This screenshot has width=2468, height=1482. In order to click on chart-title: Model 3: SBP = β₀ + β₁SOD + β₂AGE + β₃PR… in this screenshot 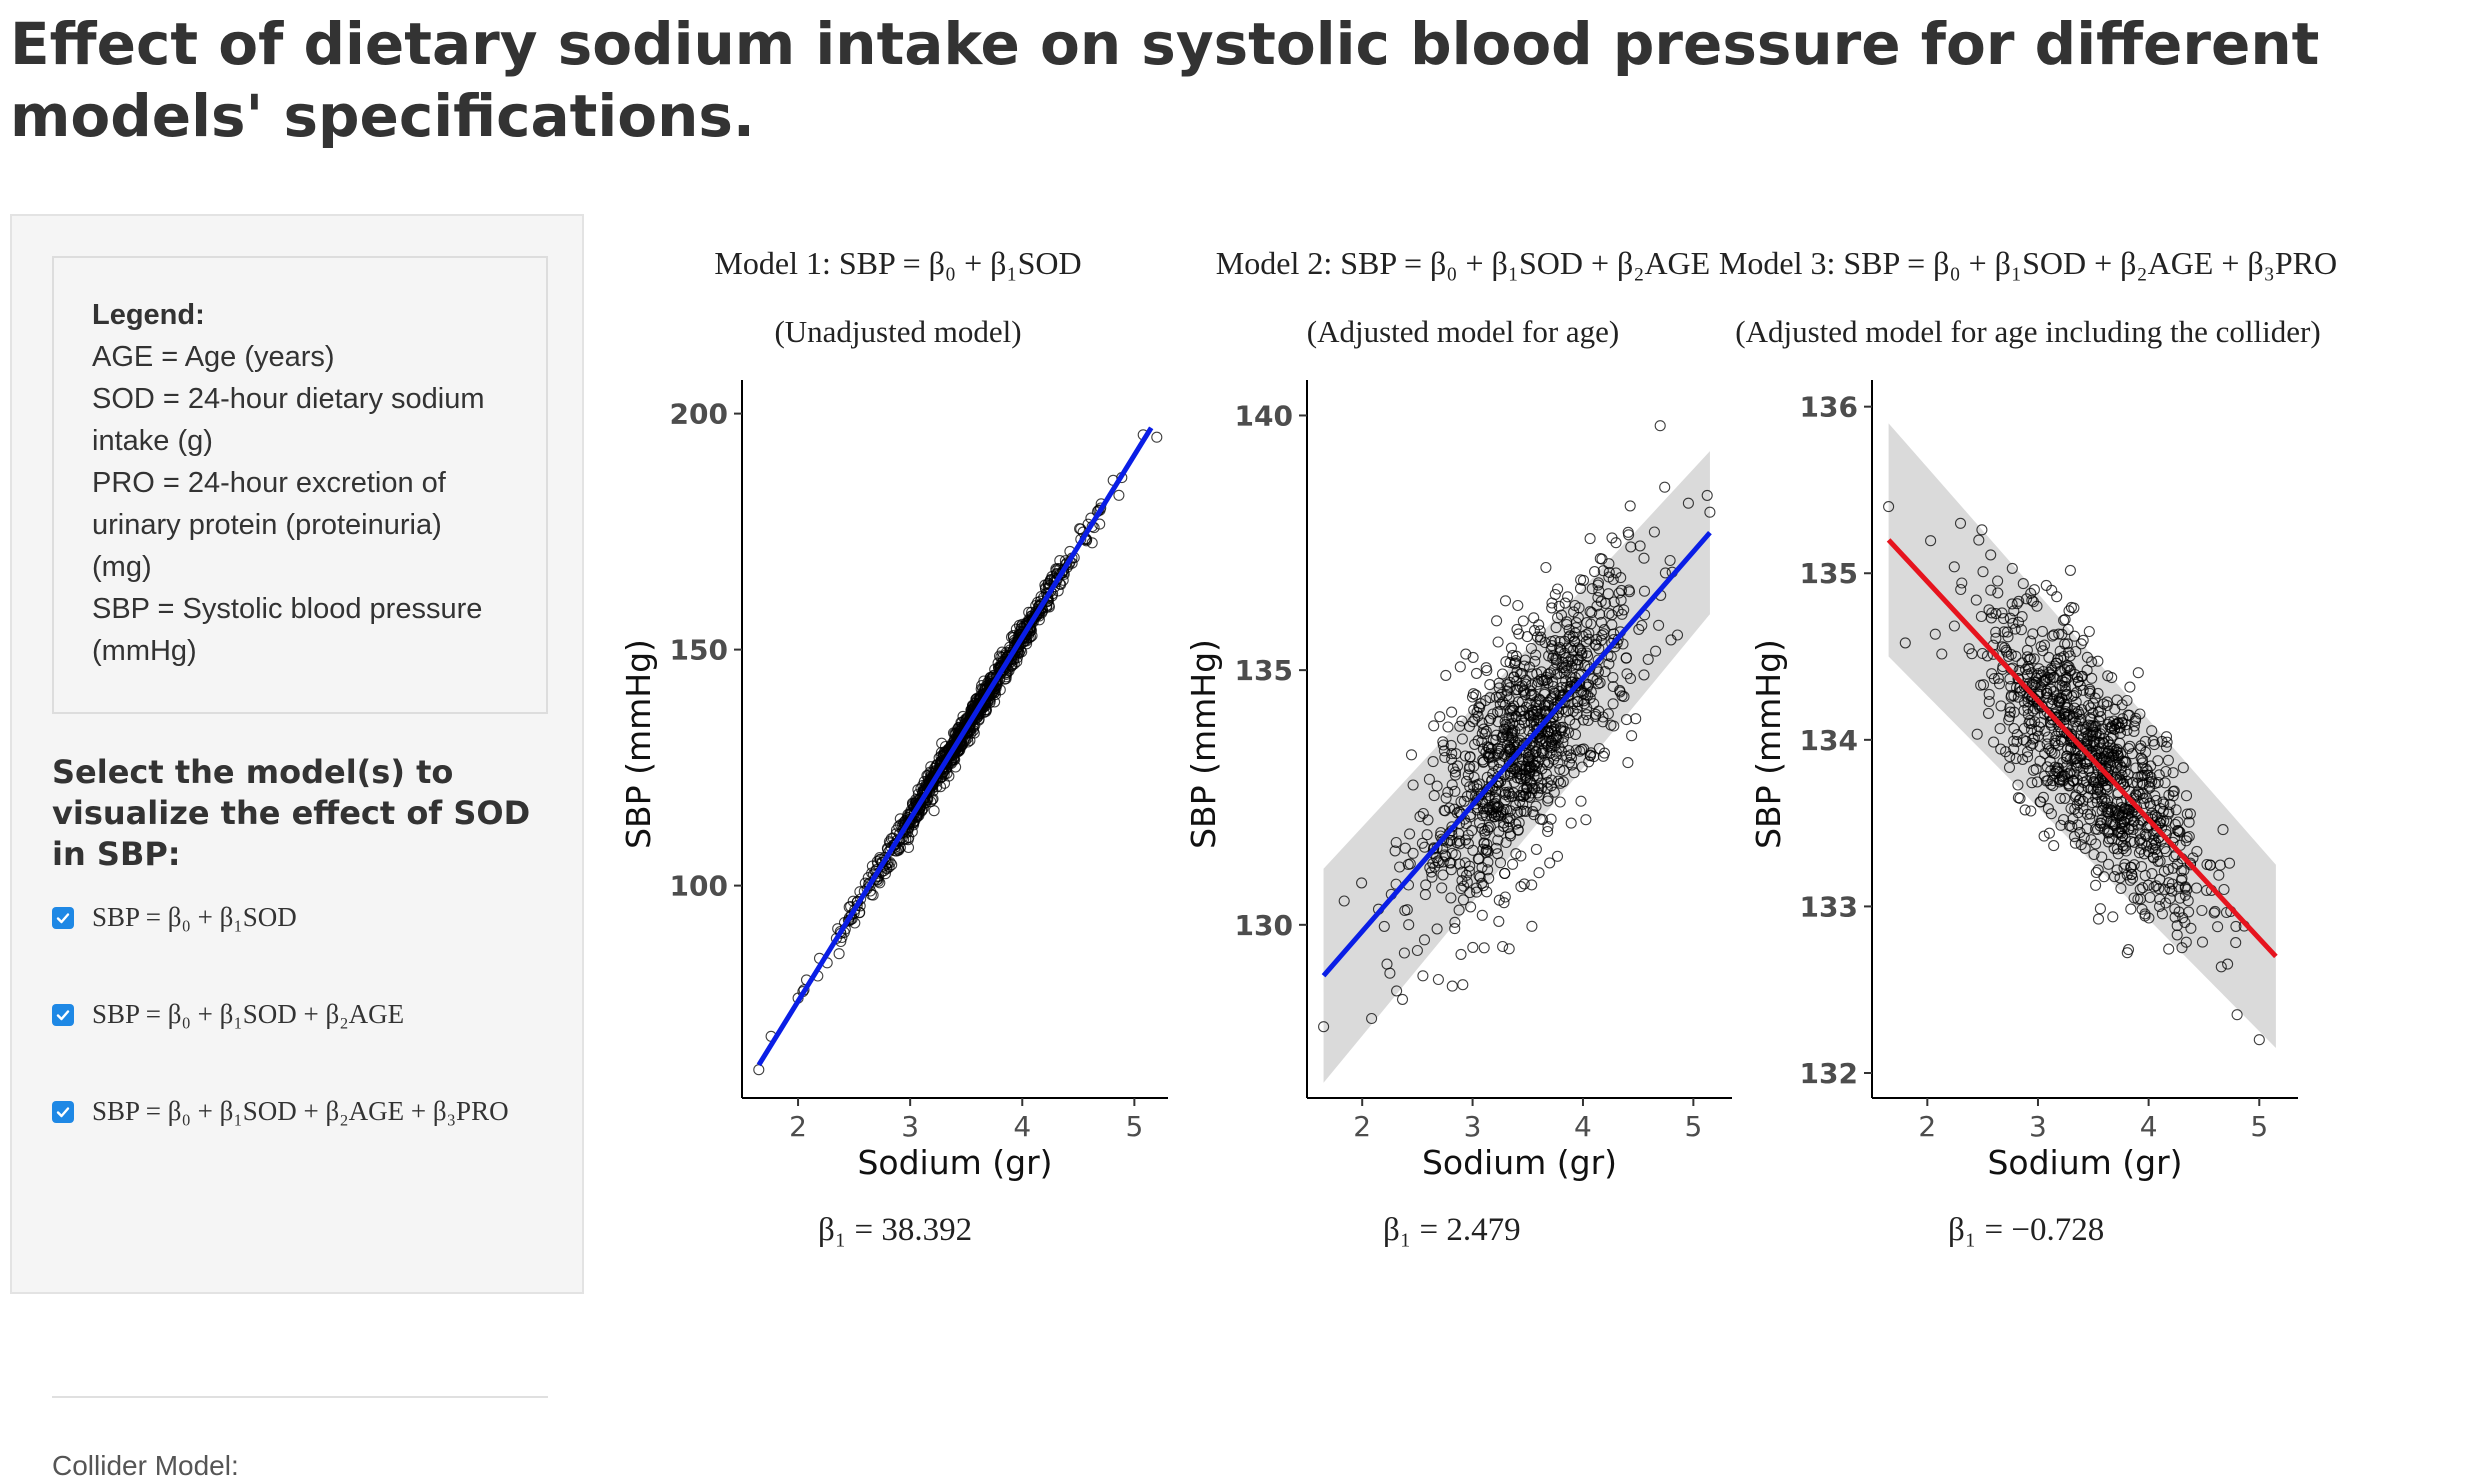, I will do `click(2028, 263)`.